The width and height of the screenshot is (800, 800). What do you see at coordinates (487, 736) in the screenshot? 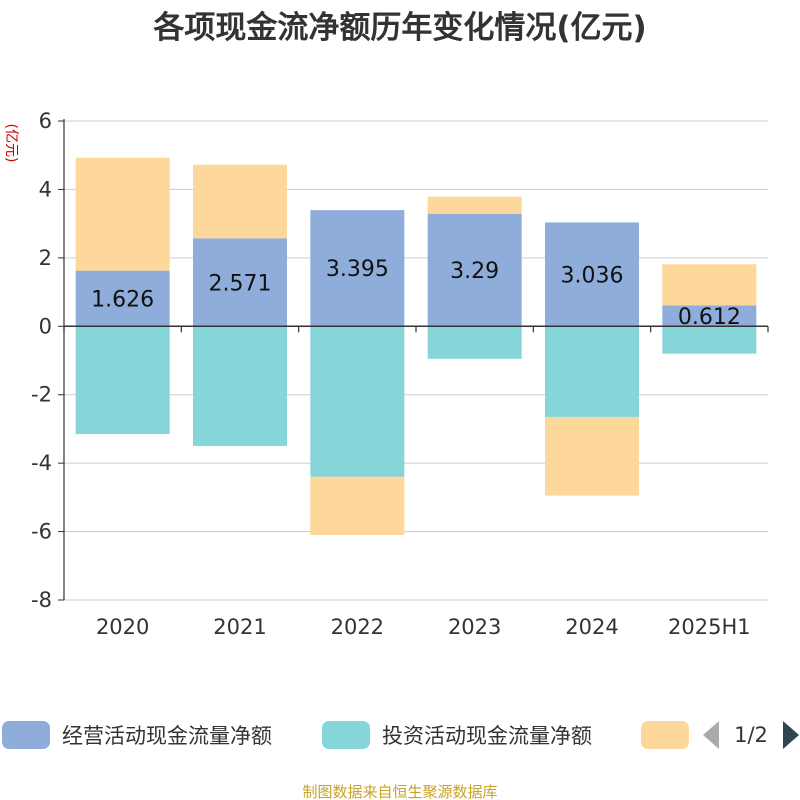
I see `legend-label-1: 投资活动现金流量净额` at bounding box center [487, 736].